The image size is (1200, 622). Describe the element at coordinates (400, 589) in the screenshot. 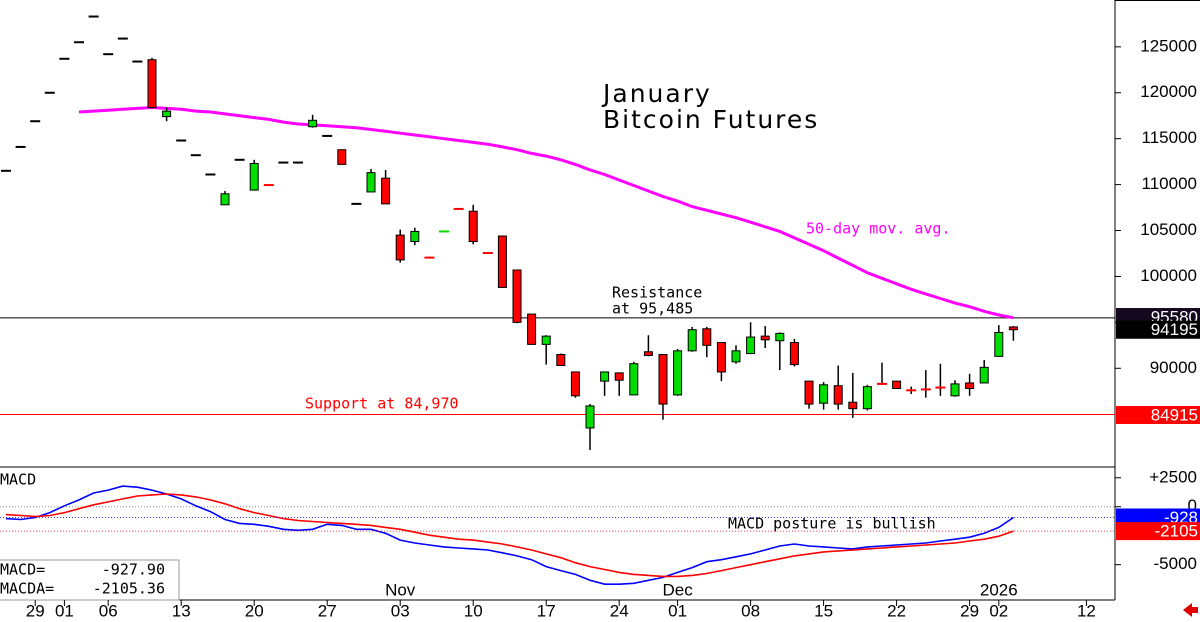

I see `month-label: Nov` at that location.